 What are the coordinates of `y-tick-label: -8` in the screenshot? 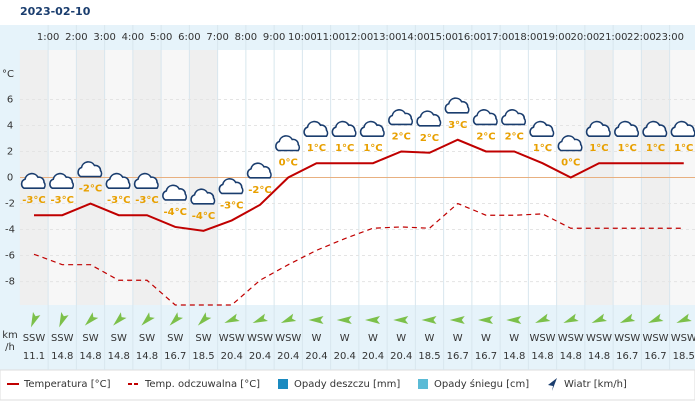 It's located at (10, 282).